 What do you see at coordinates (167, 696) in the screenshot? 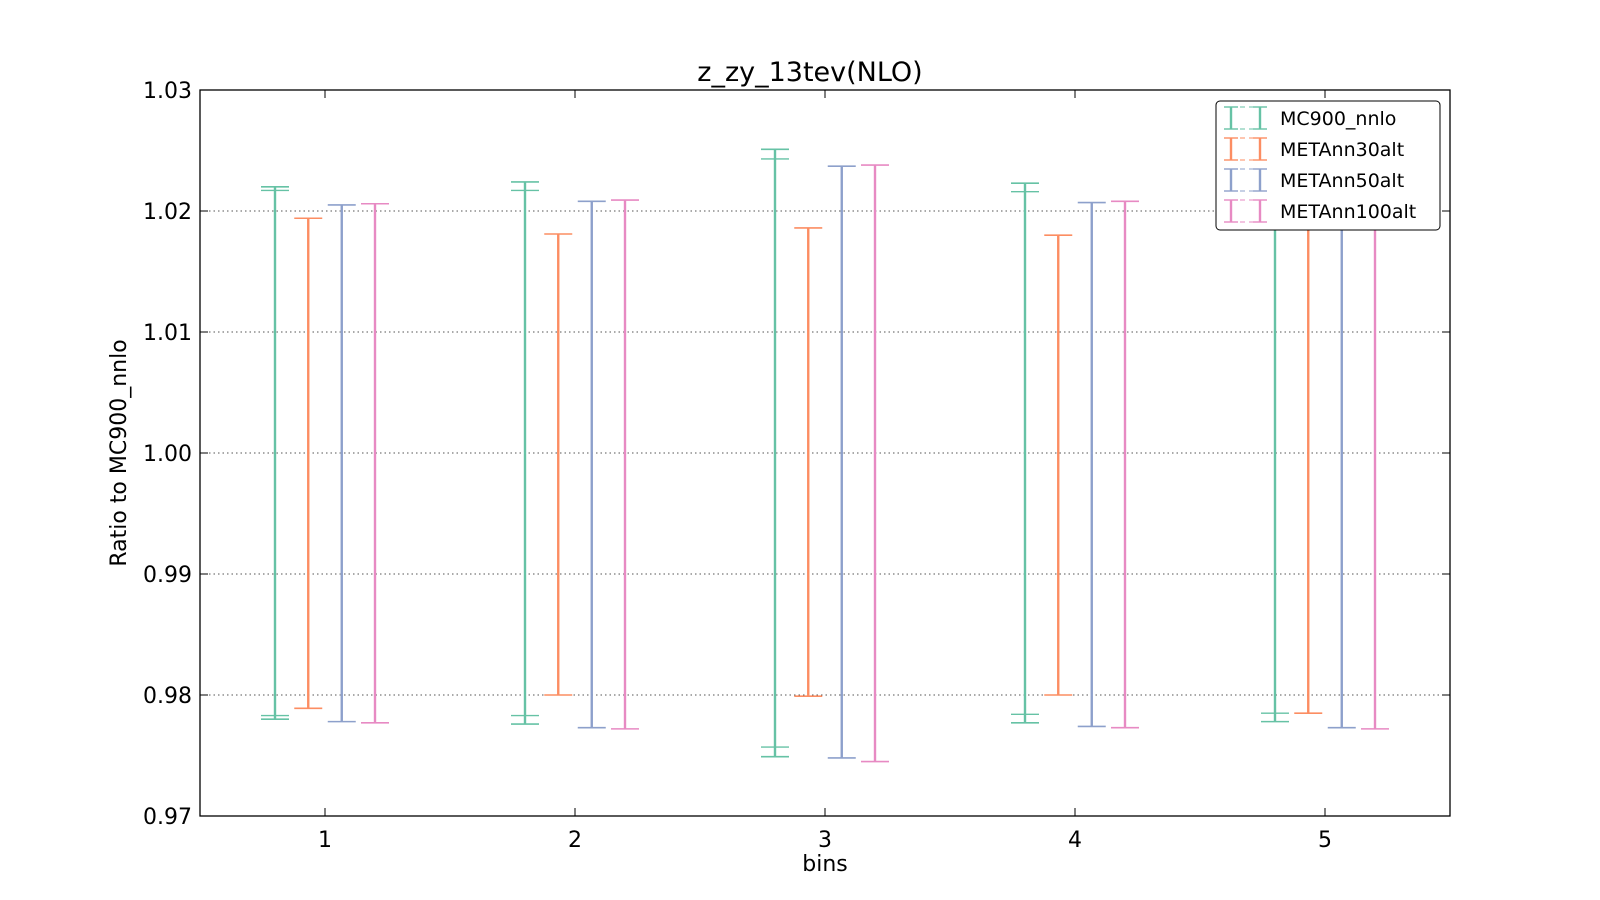
I see `y-tick-label: 0.98` at bounding box center [167, 696].